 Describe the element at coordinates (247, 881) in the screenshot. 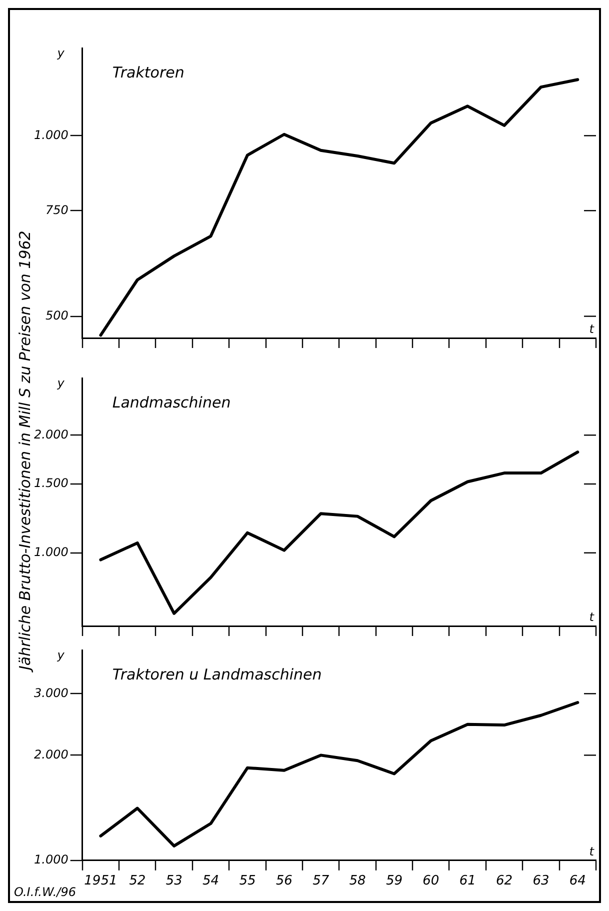

I see `x-tick-label: 55` at that location.